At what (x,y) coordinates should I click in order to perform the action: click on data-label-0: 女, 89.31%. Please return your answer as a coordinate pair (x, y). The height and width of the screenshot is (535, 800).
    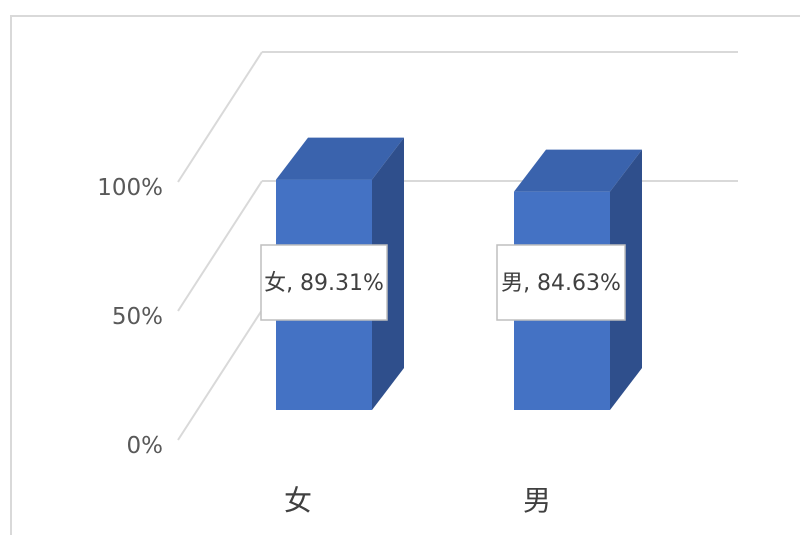
    Looking at the image, I should click on (324, 282).